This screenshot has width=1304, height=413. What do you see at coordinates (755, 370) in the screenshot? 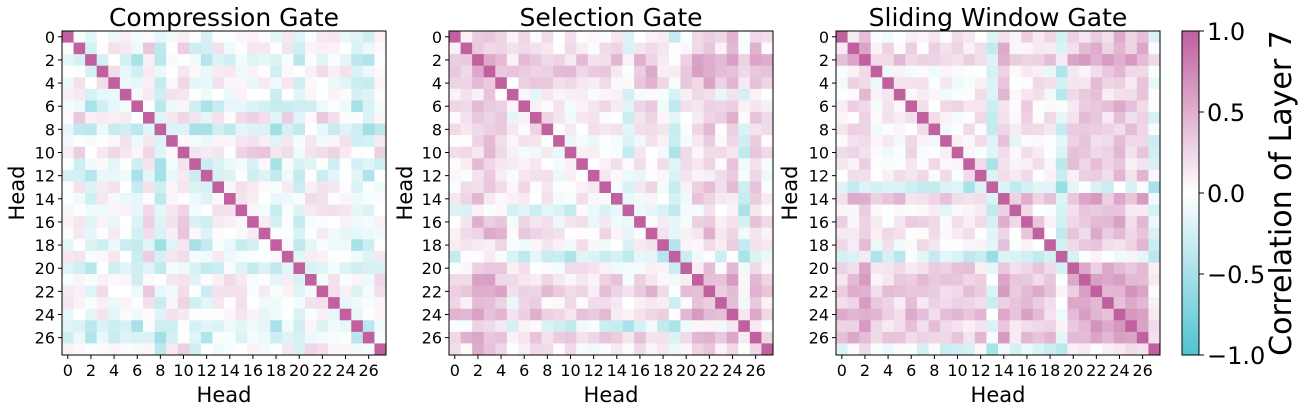
I see `x-tick-label: 26` at bounding box center [755, 370].